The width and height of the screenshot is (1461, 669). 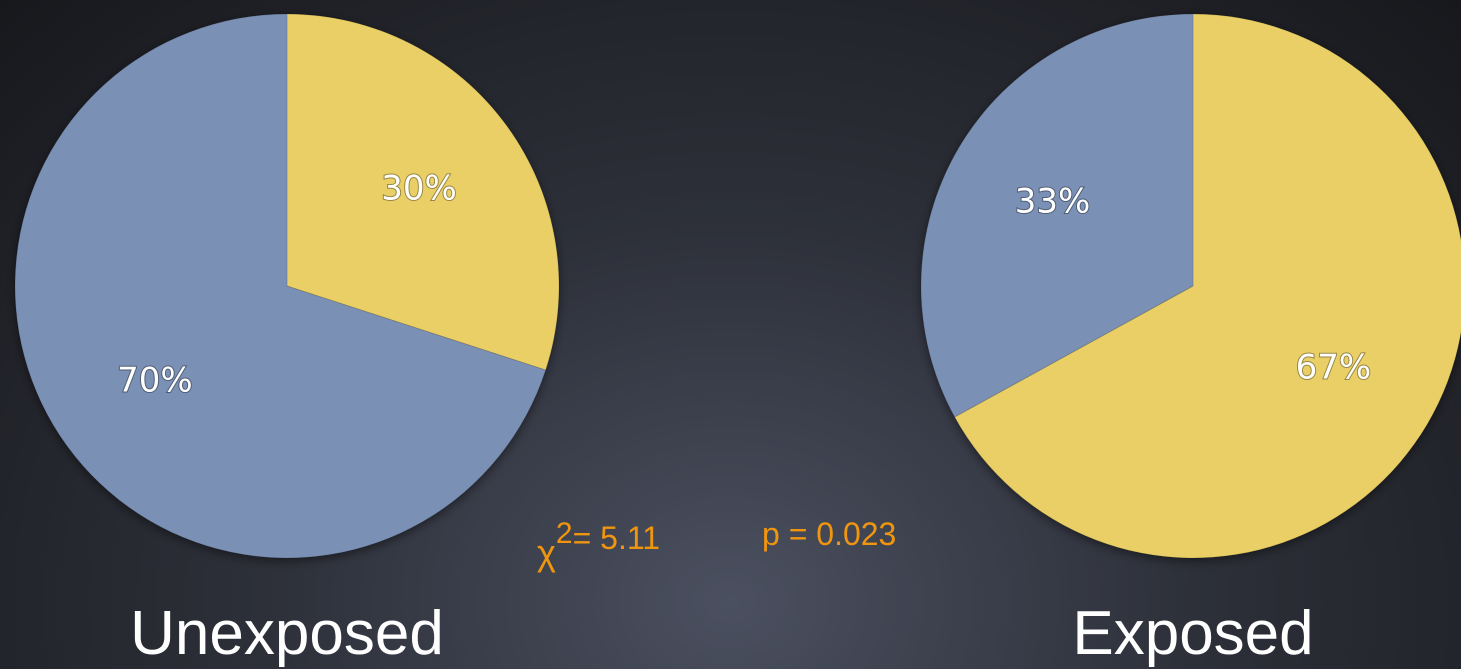 I want to click on pie-unexposed-labels: 30% 70%, so click(x=287, y=285).